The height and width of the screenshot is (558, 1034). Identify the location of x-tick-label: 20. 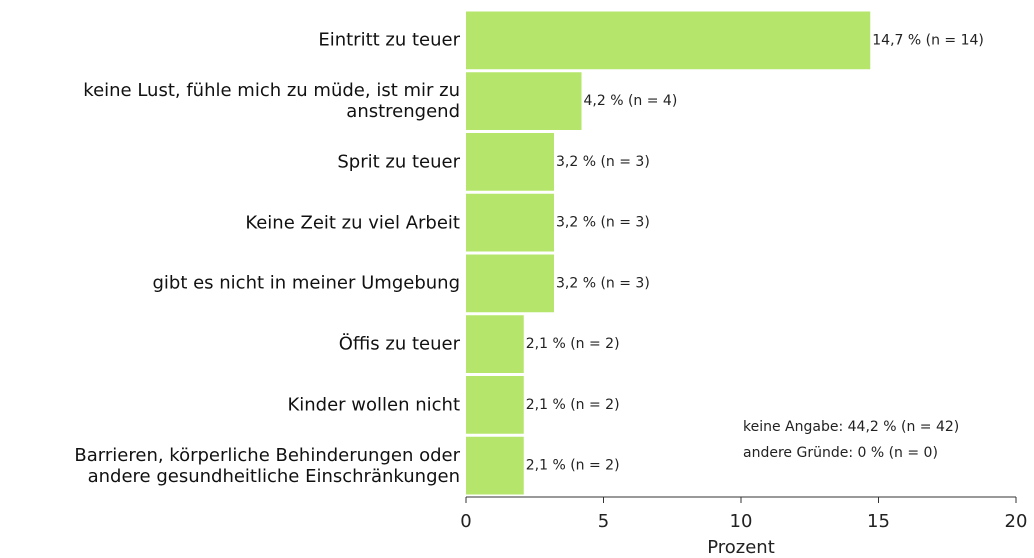
(1016, 521).